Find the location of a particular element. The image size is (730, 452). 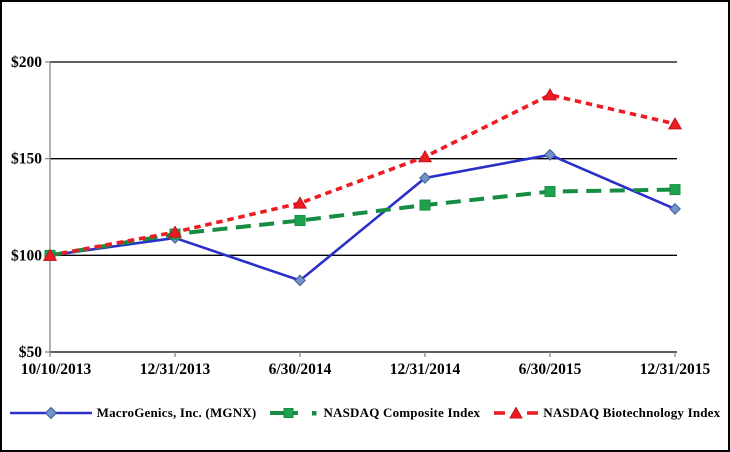

legend-label-biotech: NASDAQ Biotechnology Index is located at coordinates (632, 412).